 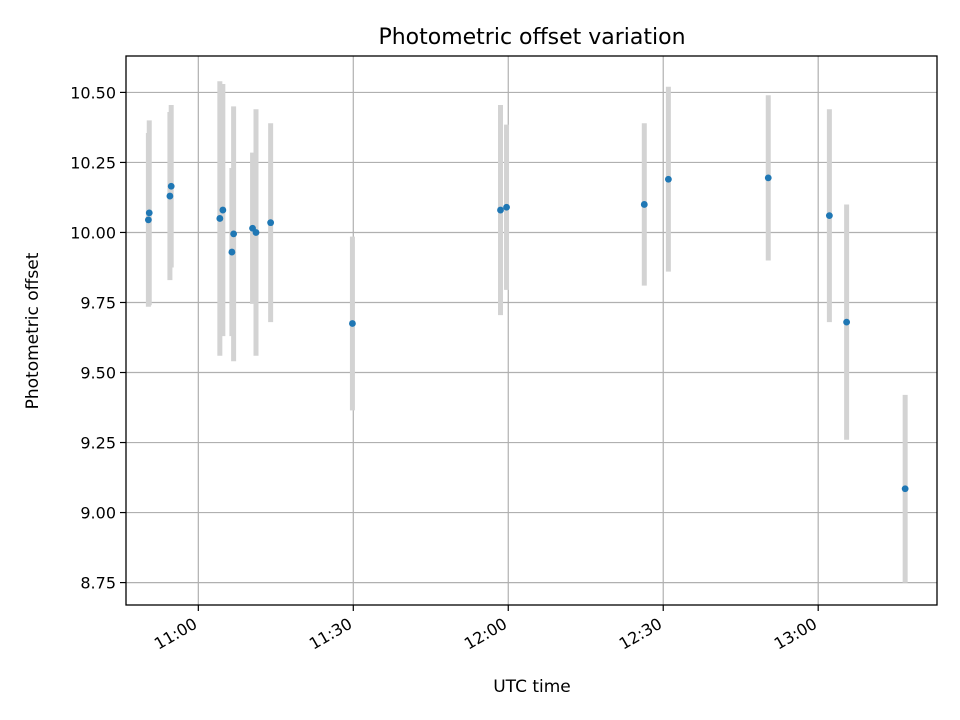 What do you see at coordinates (33, 330) in the screenshot?
I see `y-axis-label: Photometric offset` at bounding box center [33, 330].